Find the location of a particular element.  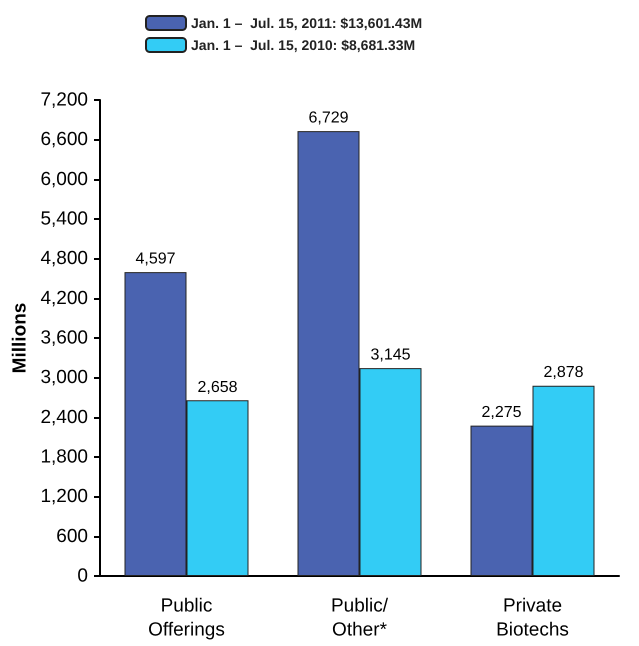

legend-label: Jan. 1 – Jul. 15, 2010: $8,681.33M is located at coordinates (303, 45).